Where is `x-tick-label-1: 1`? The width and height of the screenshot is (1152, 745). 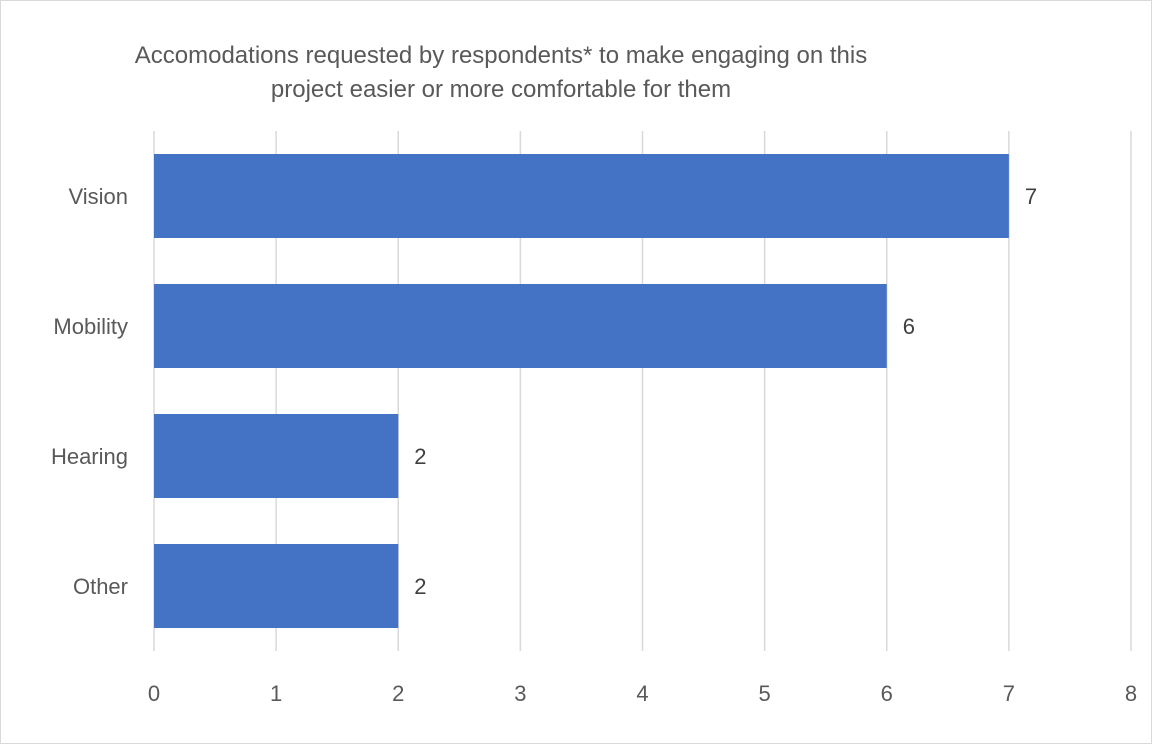 x-tick-label-1: 1 is located at coordinates (276, 693).